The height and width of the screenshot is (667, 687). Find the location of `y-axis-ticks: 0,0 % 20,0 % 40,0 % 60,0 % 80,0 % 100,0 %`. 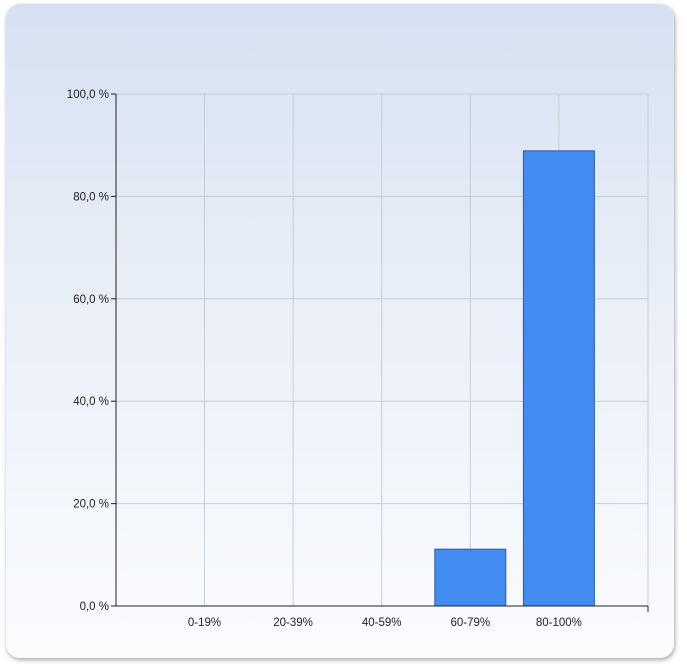

y-axis-ticks: 0,0 % 20,0 % 40,0 % 60,0 % 80,0 % 100,0 % is located at coordinates (91, 351).